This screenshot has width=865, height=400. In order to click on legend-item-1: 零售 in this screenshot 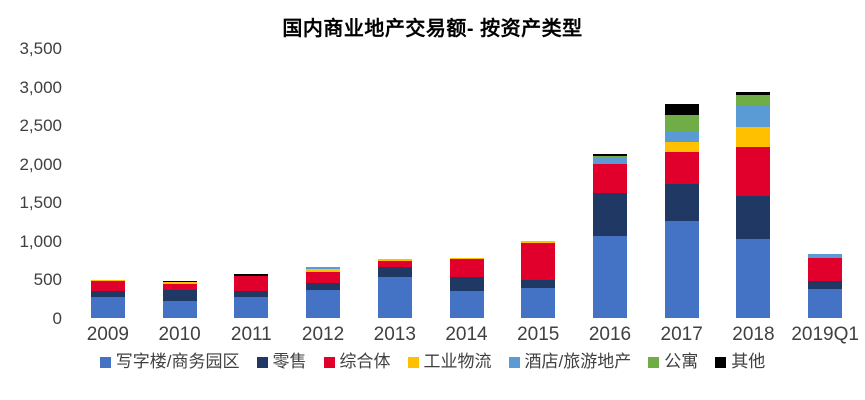, I will do `click(281, 362)`.